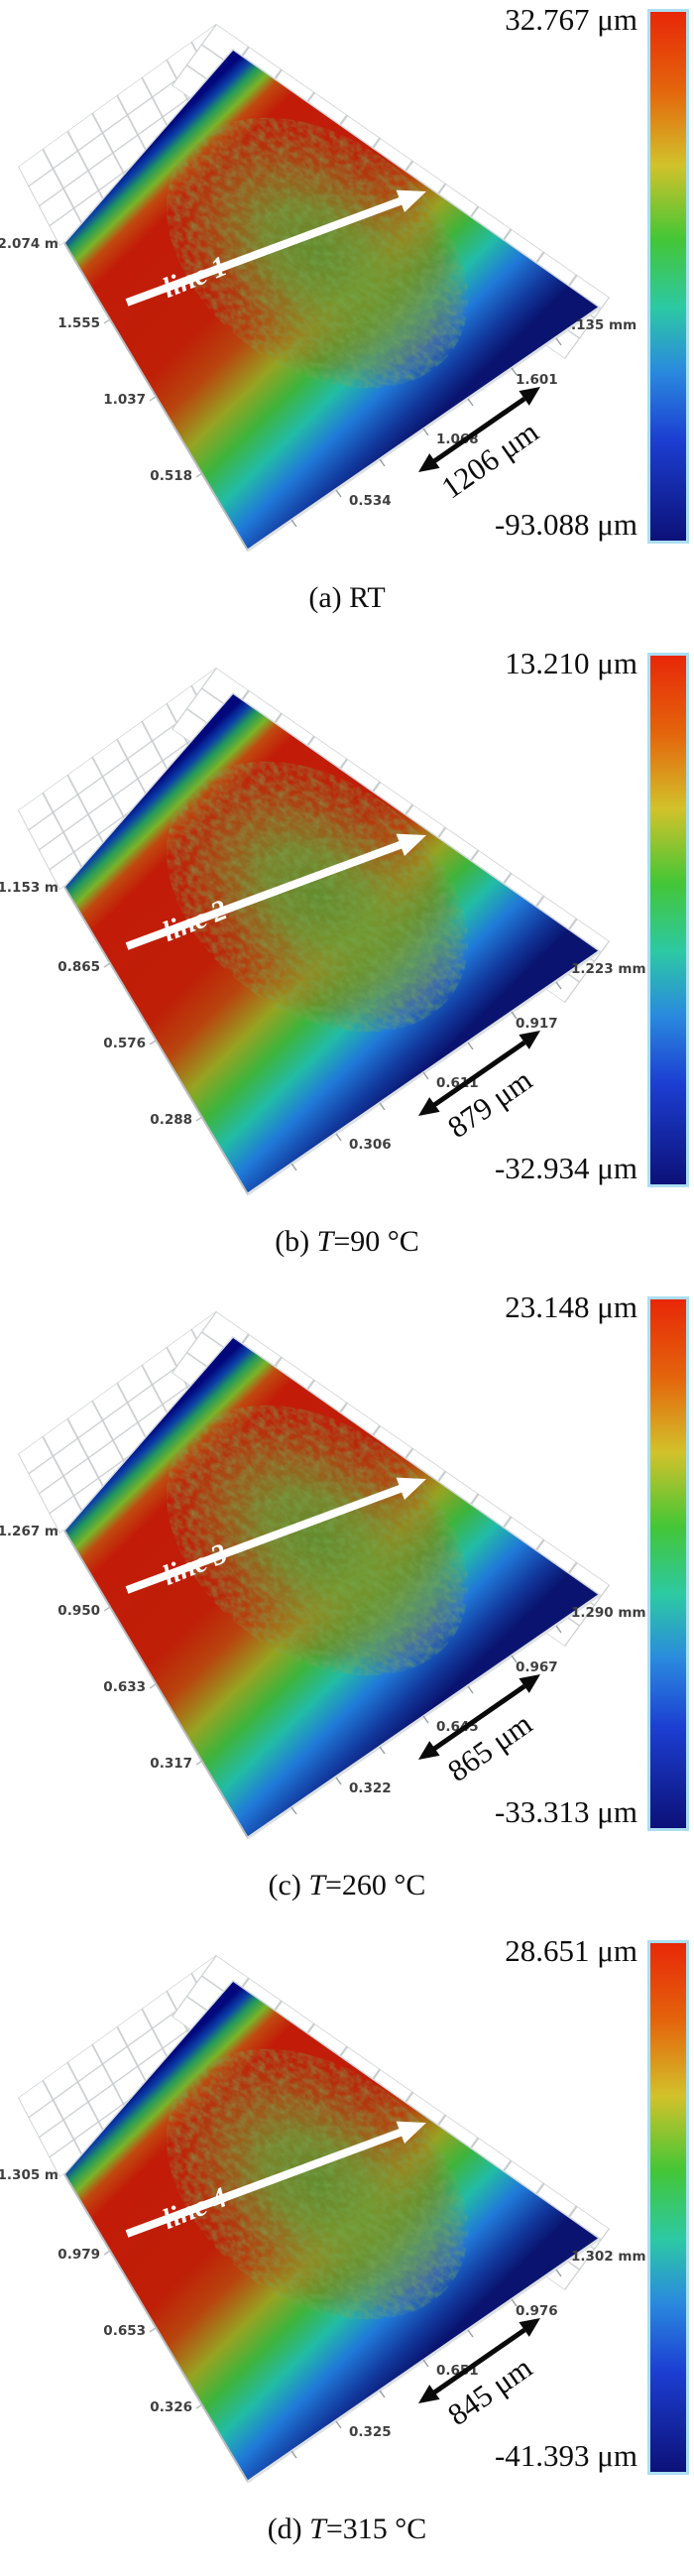  What do you see at coordinates (571, 663) in the screenshot?
I see `scale-max-label: 13.210 μm` at bounding box center [571, 663].